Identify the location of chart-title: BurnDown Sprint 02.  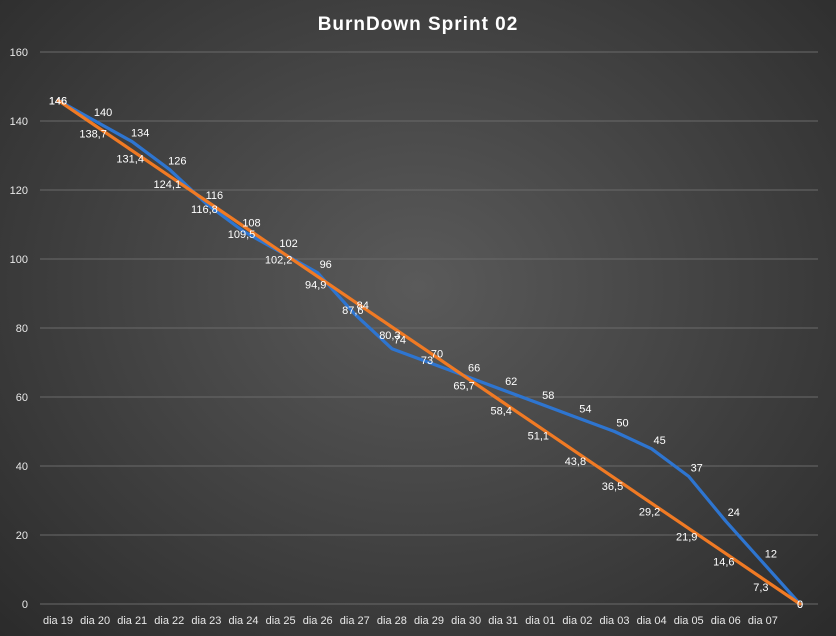
(418, 24).